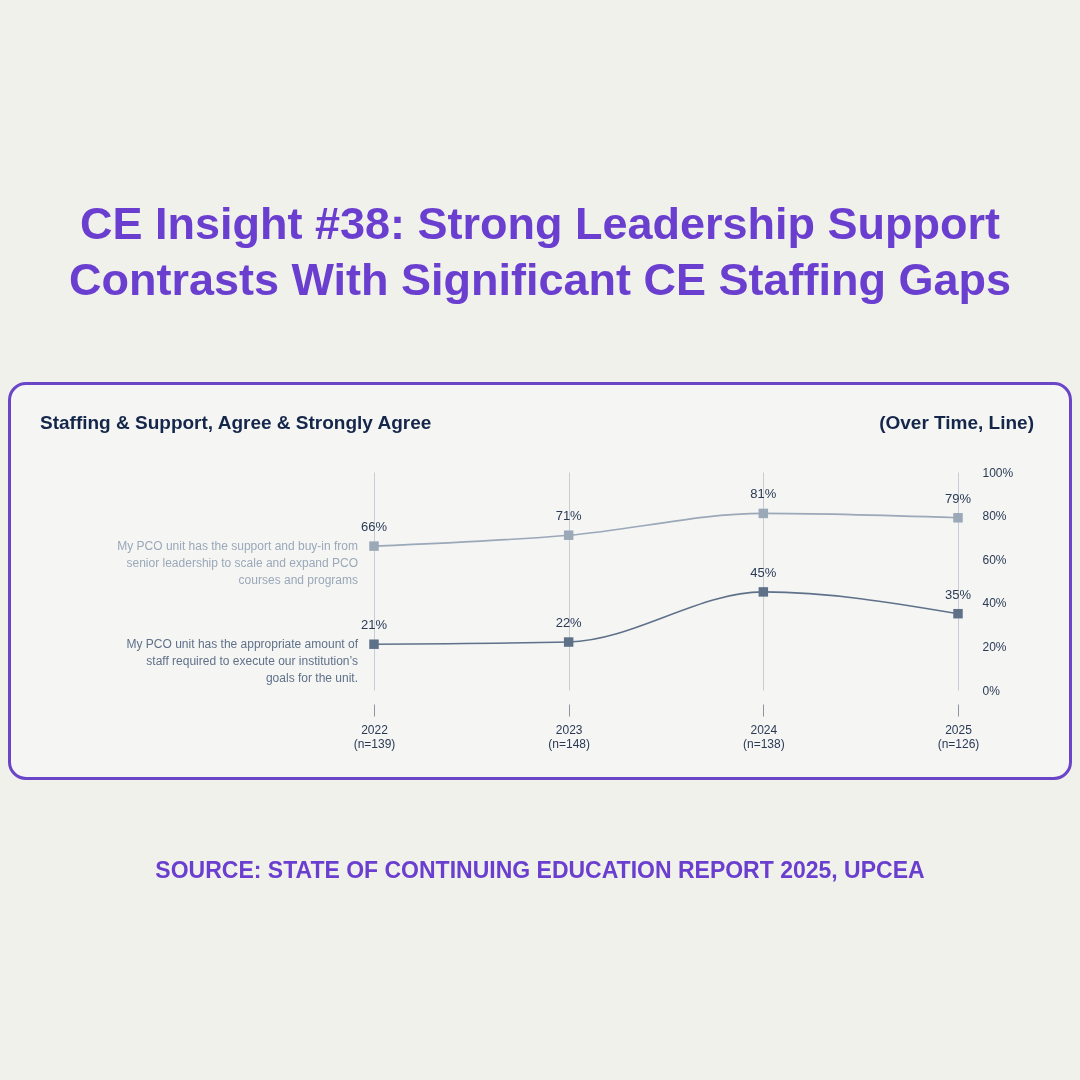  I want to click on data-label: 66%, so click(374, 527).